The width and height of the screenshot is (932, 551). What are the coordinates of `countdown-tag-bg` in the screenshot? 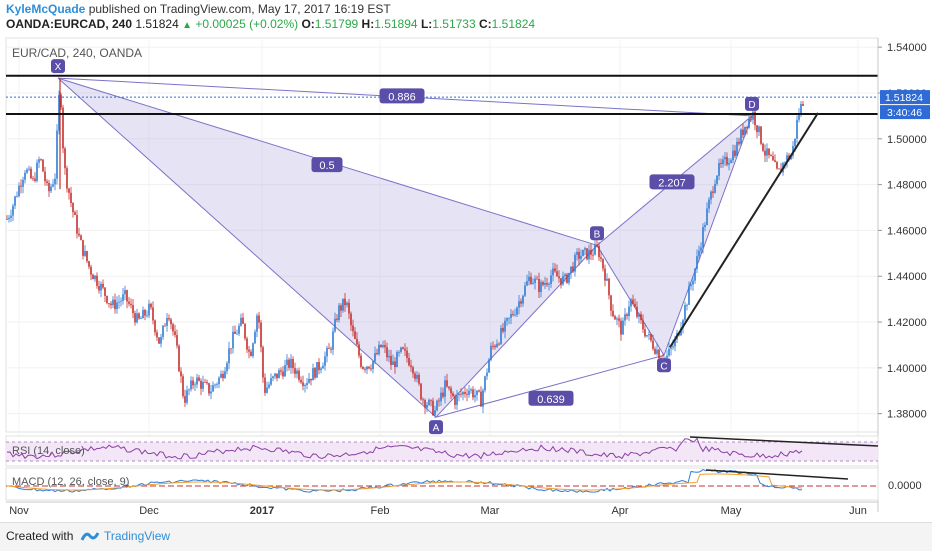 It's located at (905, 112).